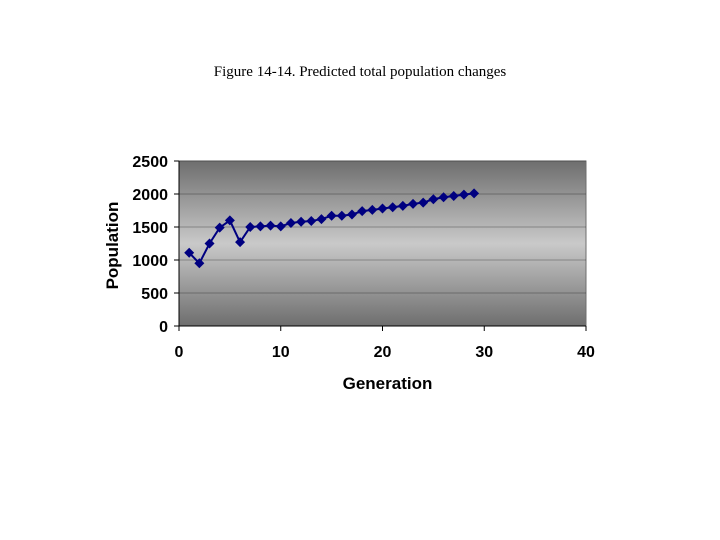  I want to click on y-tick-label-2500: 2500, so click(150, 162).